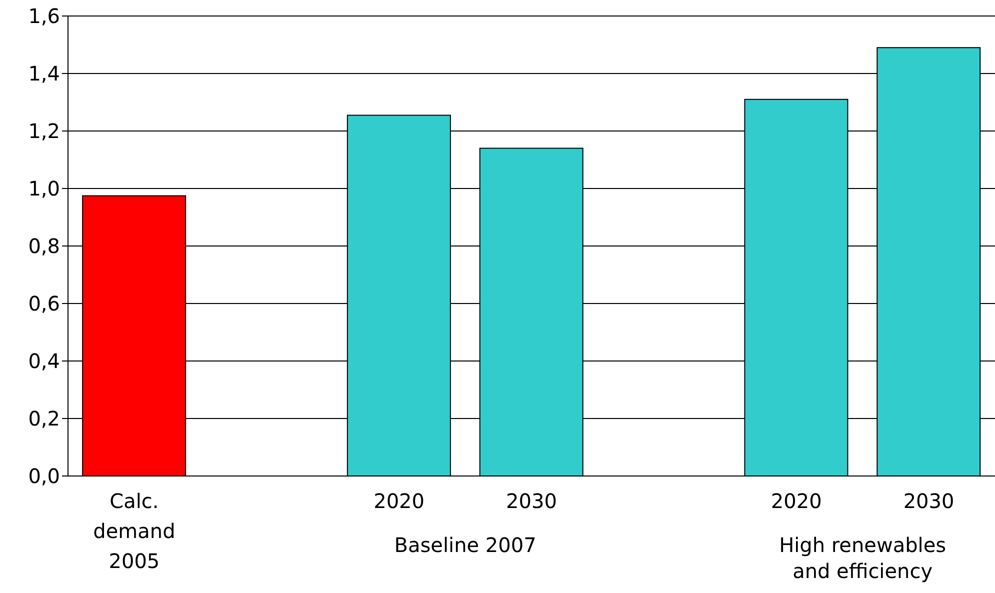 The height and width of the screenshot is (593, 995). I want to click on y-tick-label: 1,2, so click(44, 131).